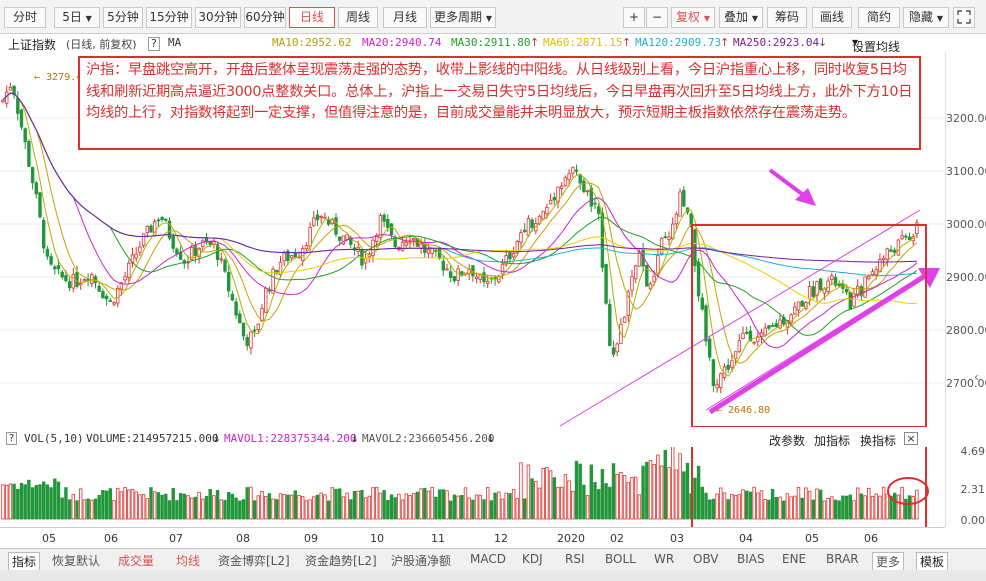  What do you see at coordinates (169, 17) in the screenshot?
I see `tab-15min: 15分钟` at bounding box center [169, 17].